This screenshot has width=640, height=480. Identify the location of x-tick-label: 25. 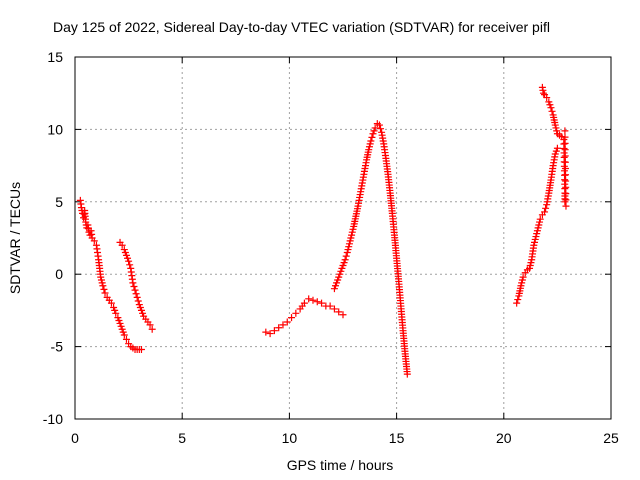
(611, 438).